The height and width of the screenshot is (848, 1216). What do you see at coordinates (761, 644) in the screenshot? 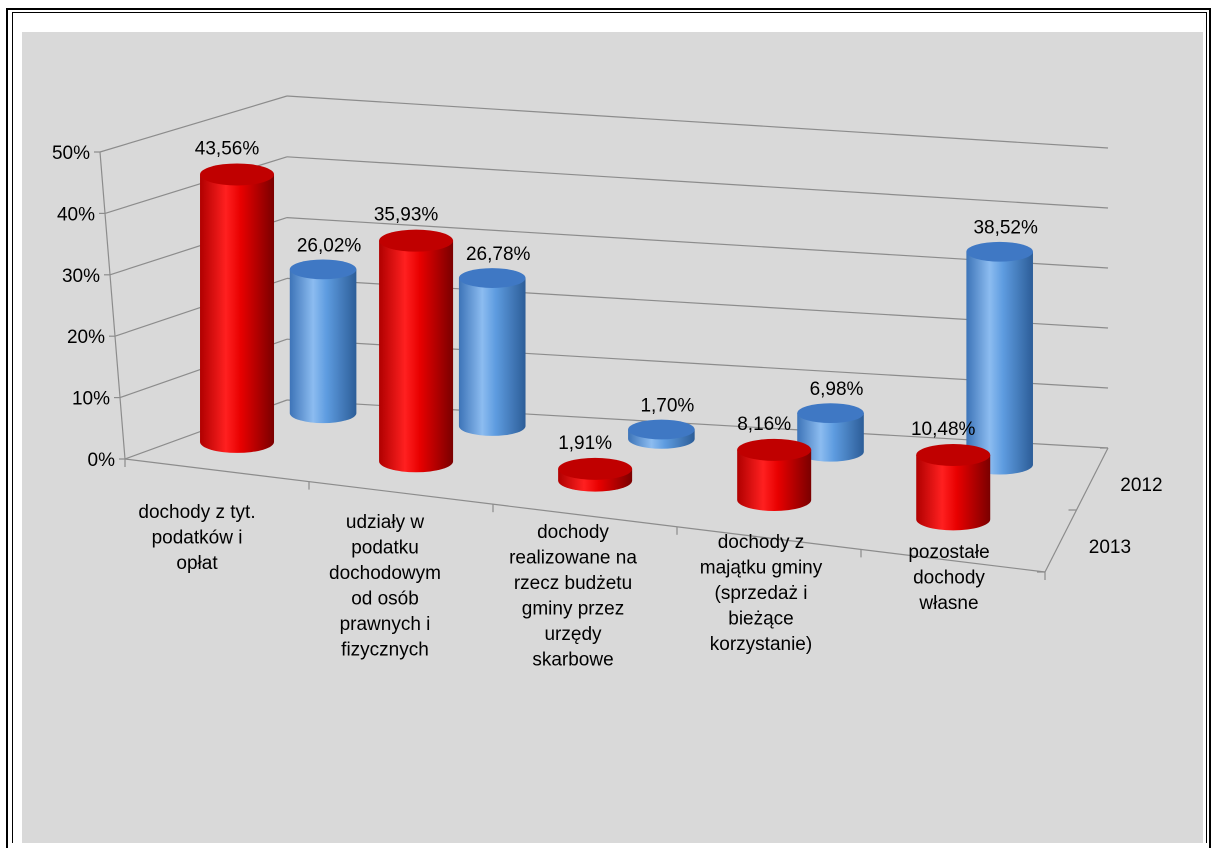
I see `category-label-line: korzystanie)` at bounding box center [761, 644].